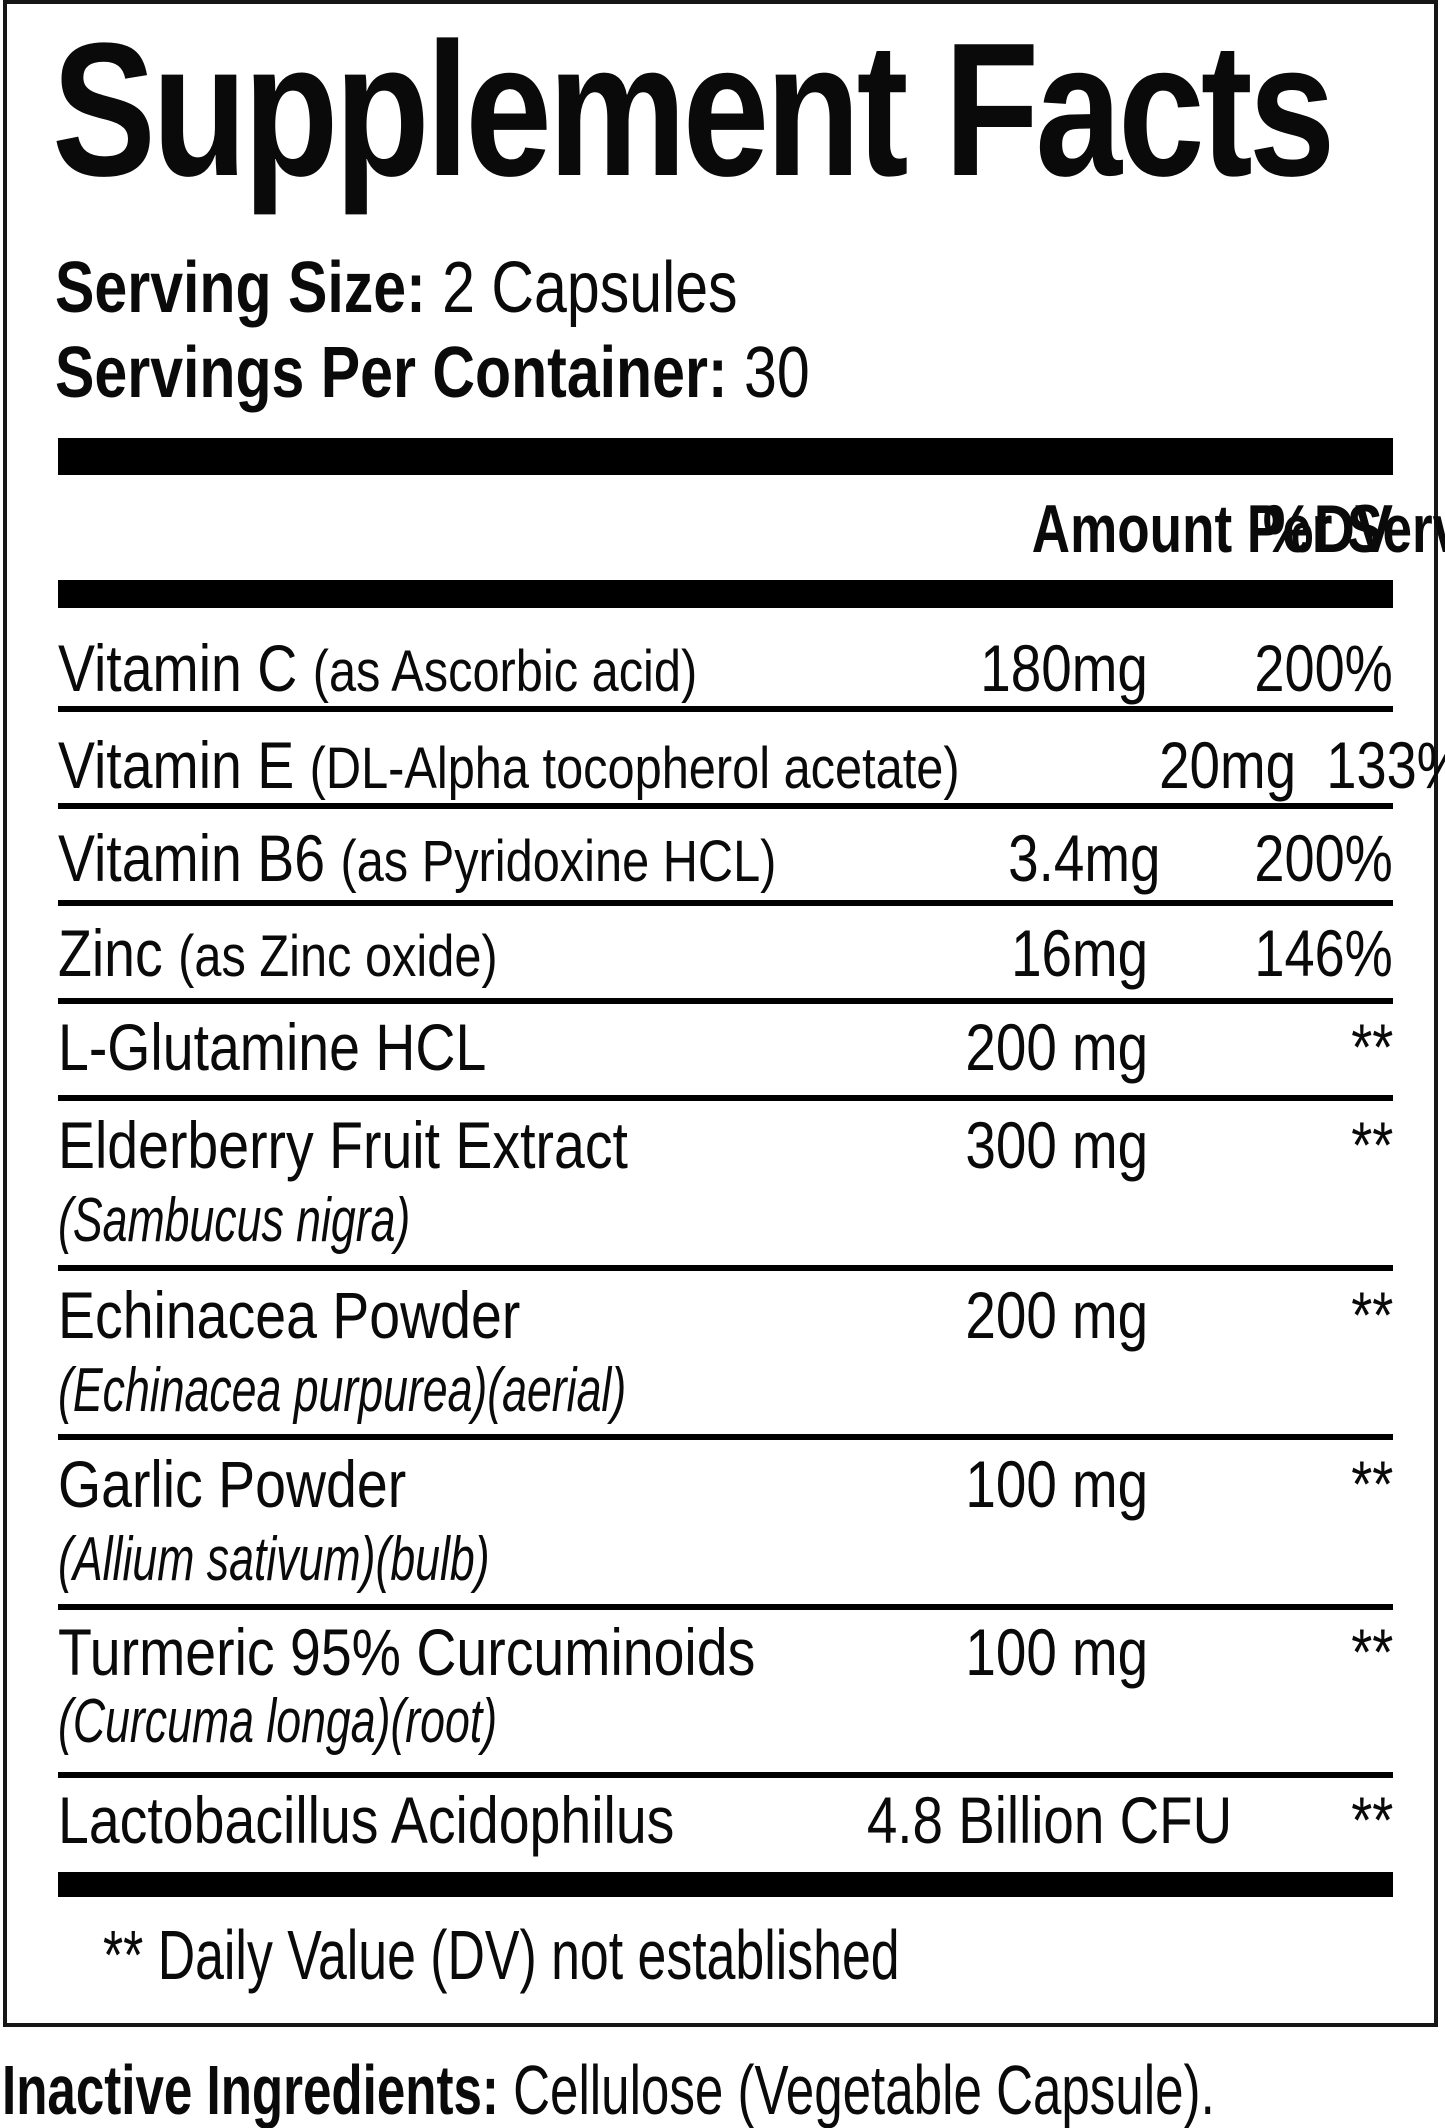  Describe the element at coordinates (725, 953) in the screenshot. I see `ingredient-row-zinc: Zinc (as Zinc oxide) 16mg 146%` at that location.